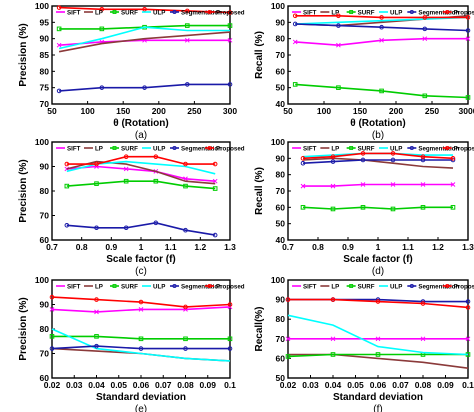  What do you see at coordinates (140, 123) in the screenshot?
I see `x-axis-label: θ (Rotation)` at bounding box center [140, 123].